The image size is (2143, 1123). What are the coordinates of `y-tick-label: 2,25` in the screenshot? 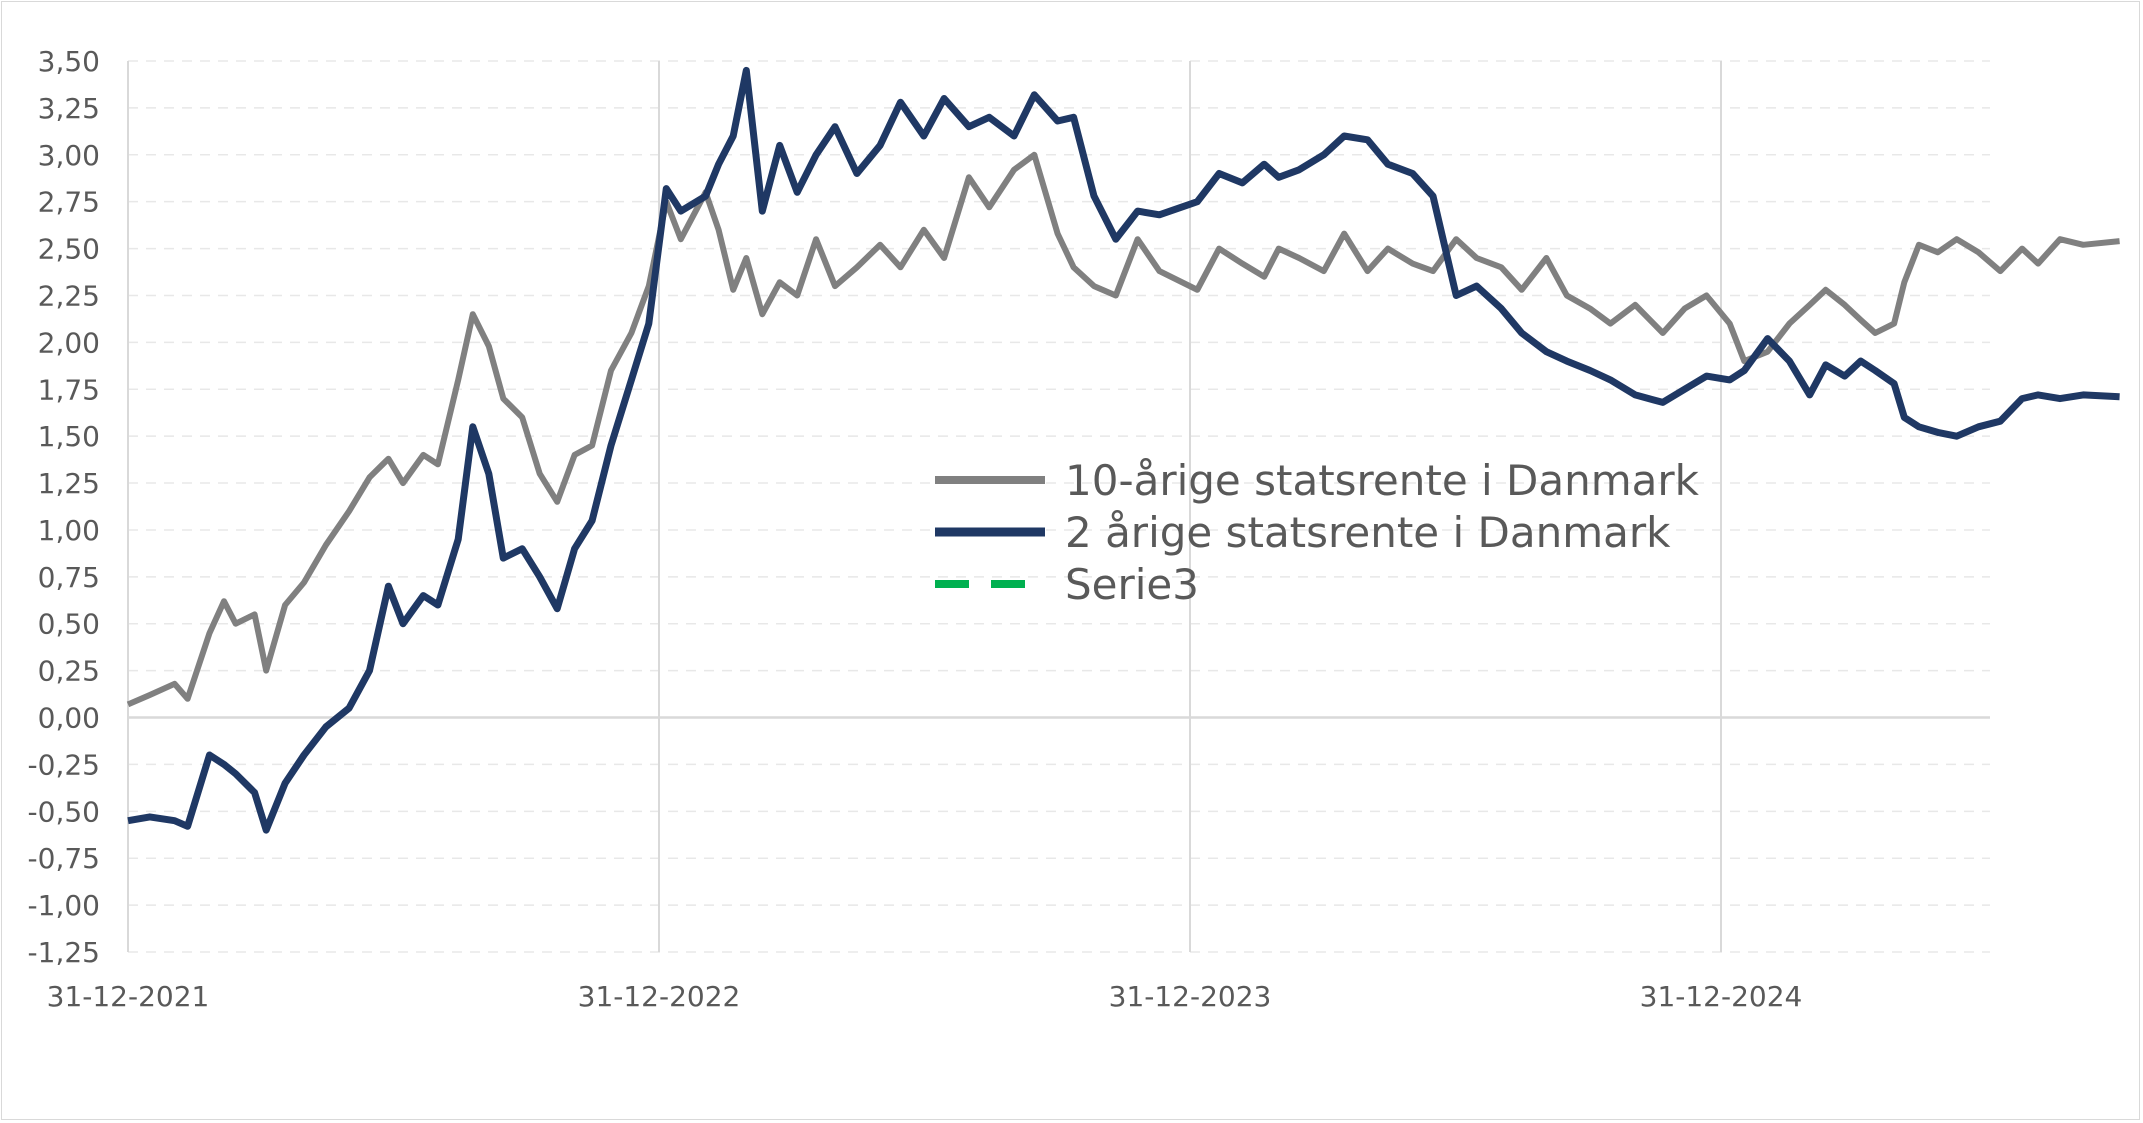 It's located at (69, 295).